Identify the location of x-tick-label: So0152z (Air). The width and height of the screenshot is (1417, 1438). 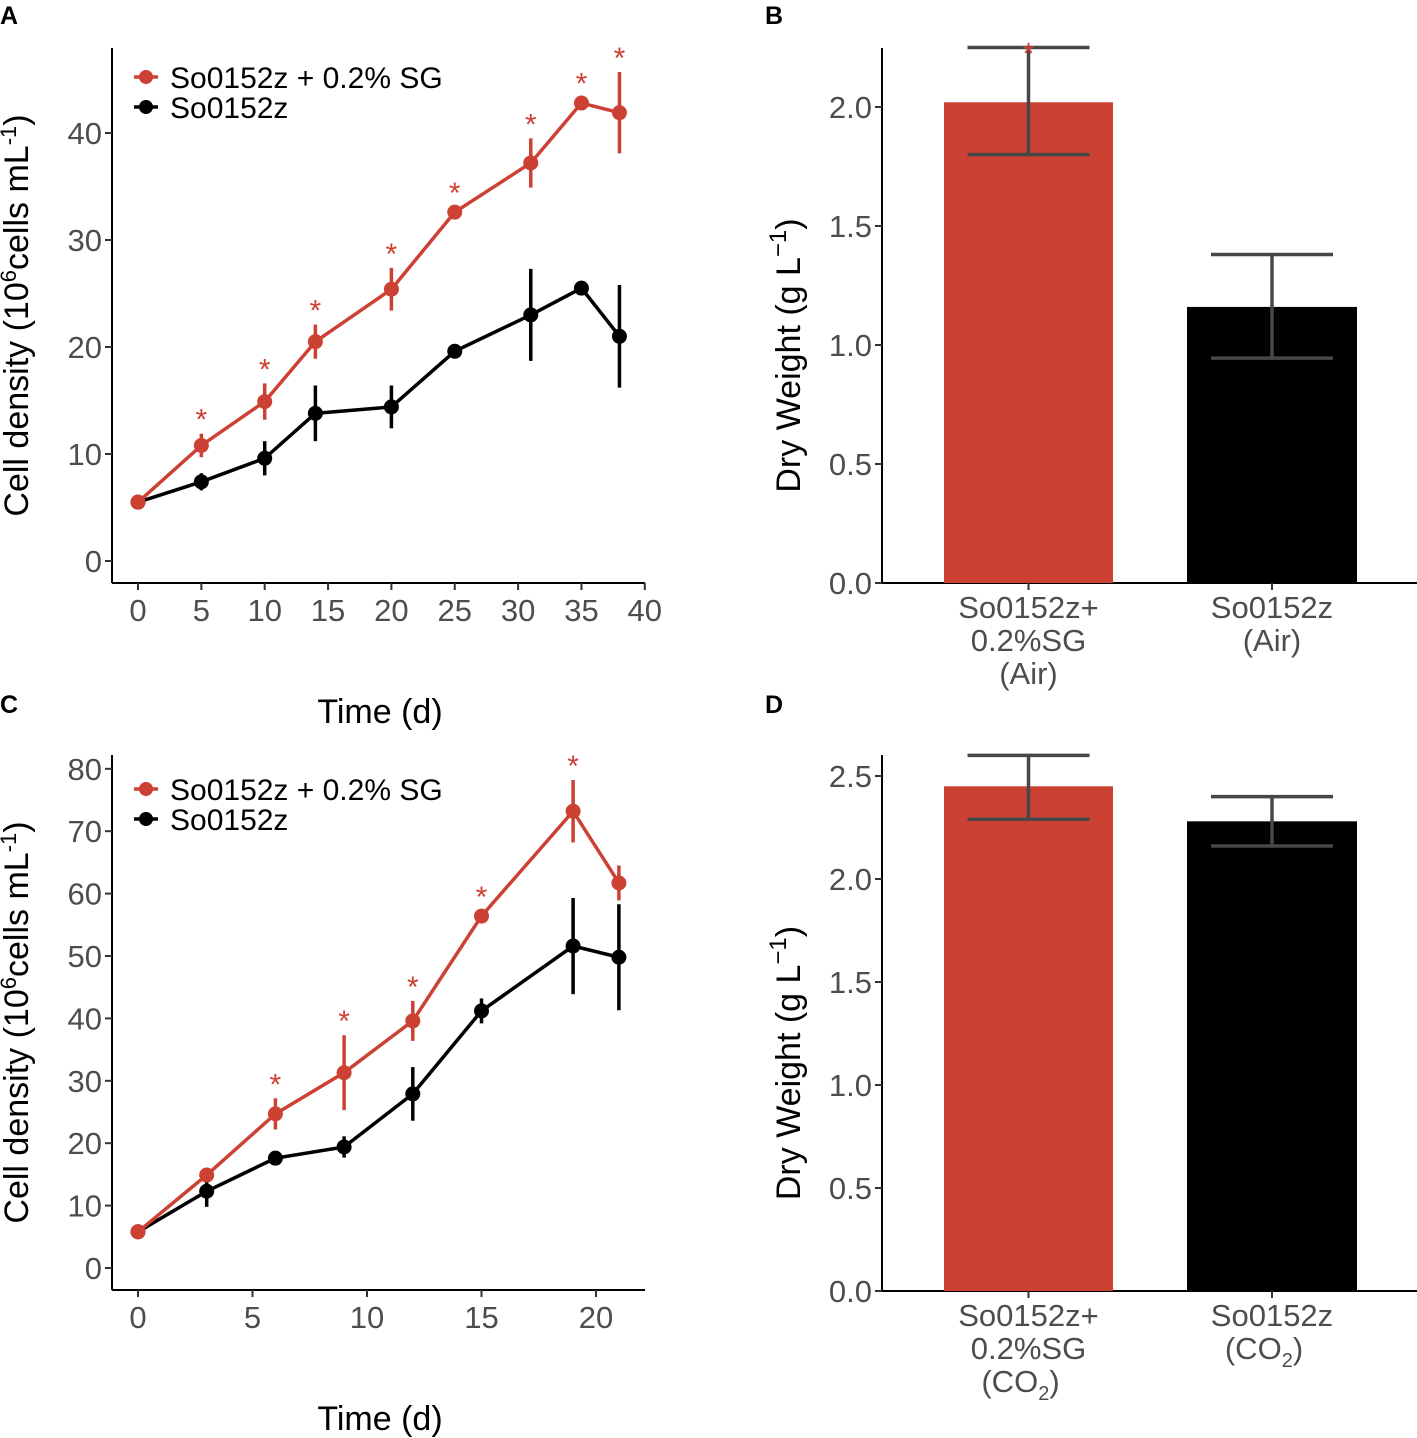
(1272, 624).